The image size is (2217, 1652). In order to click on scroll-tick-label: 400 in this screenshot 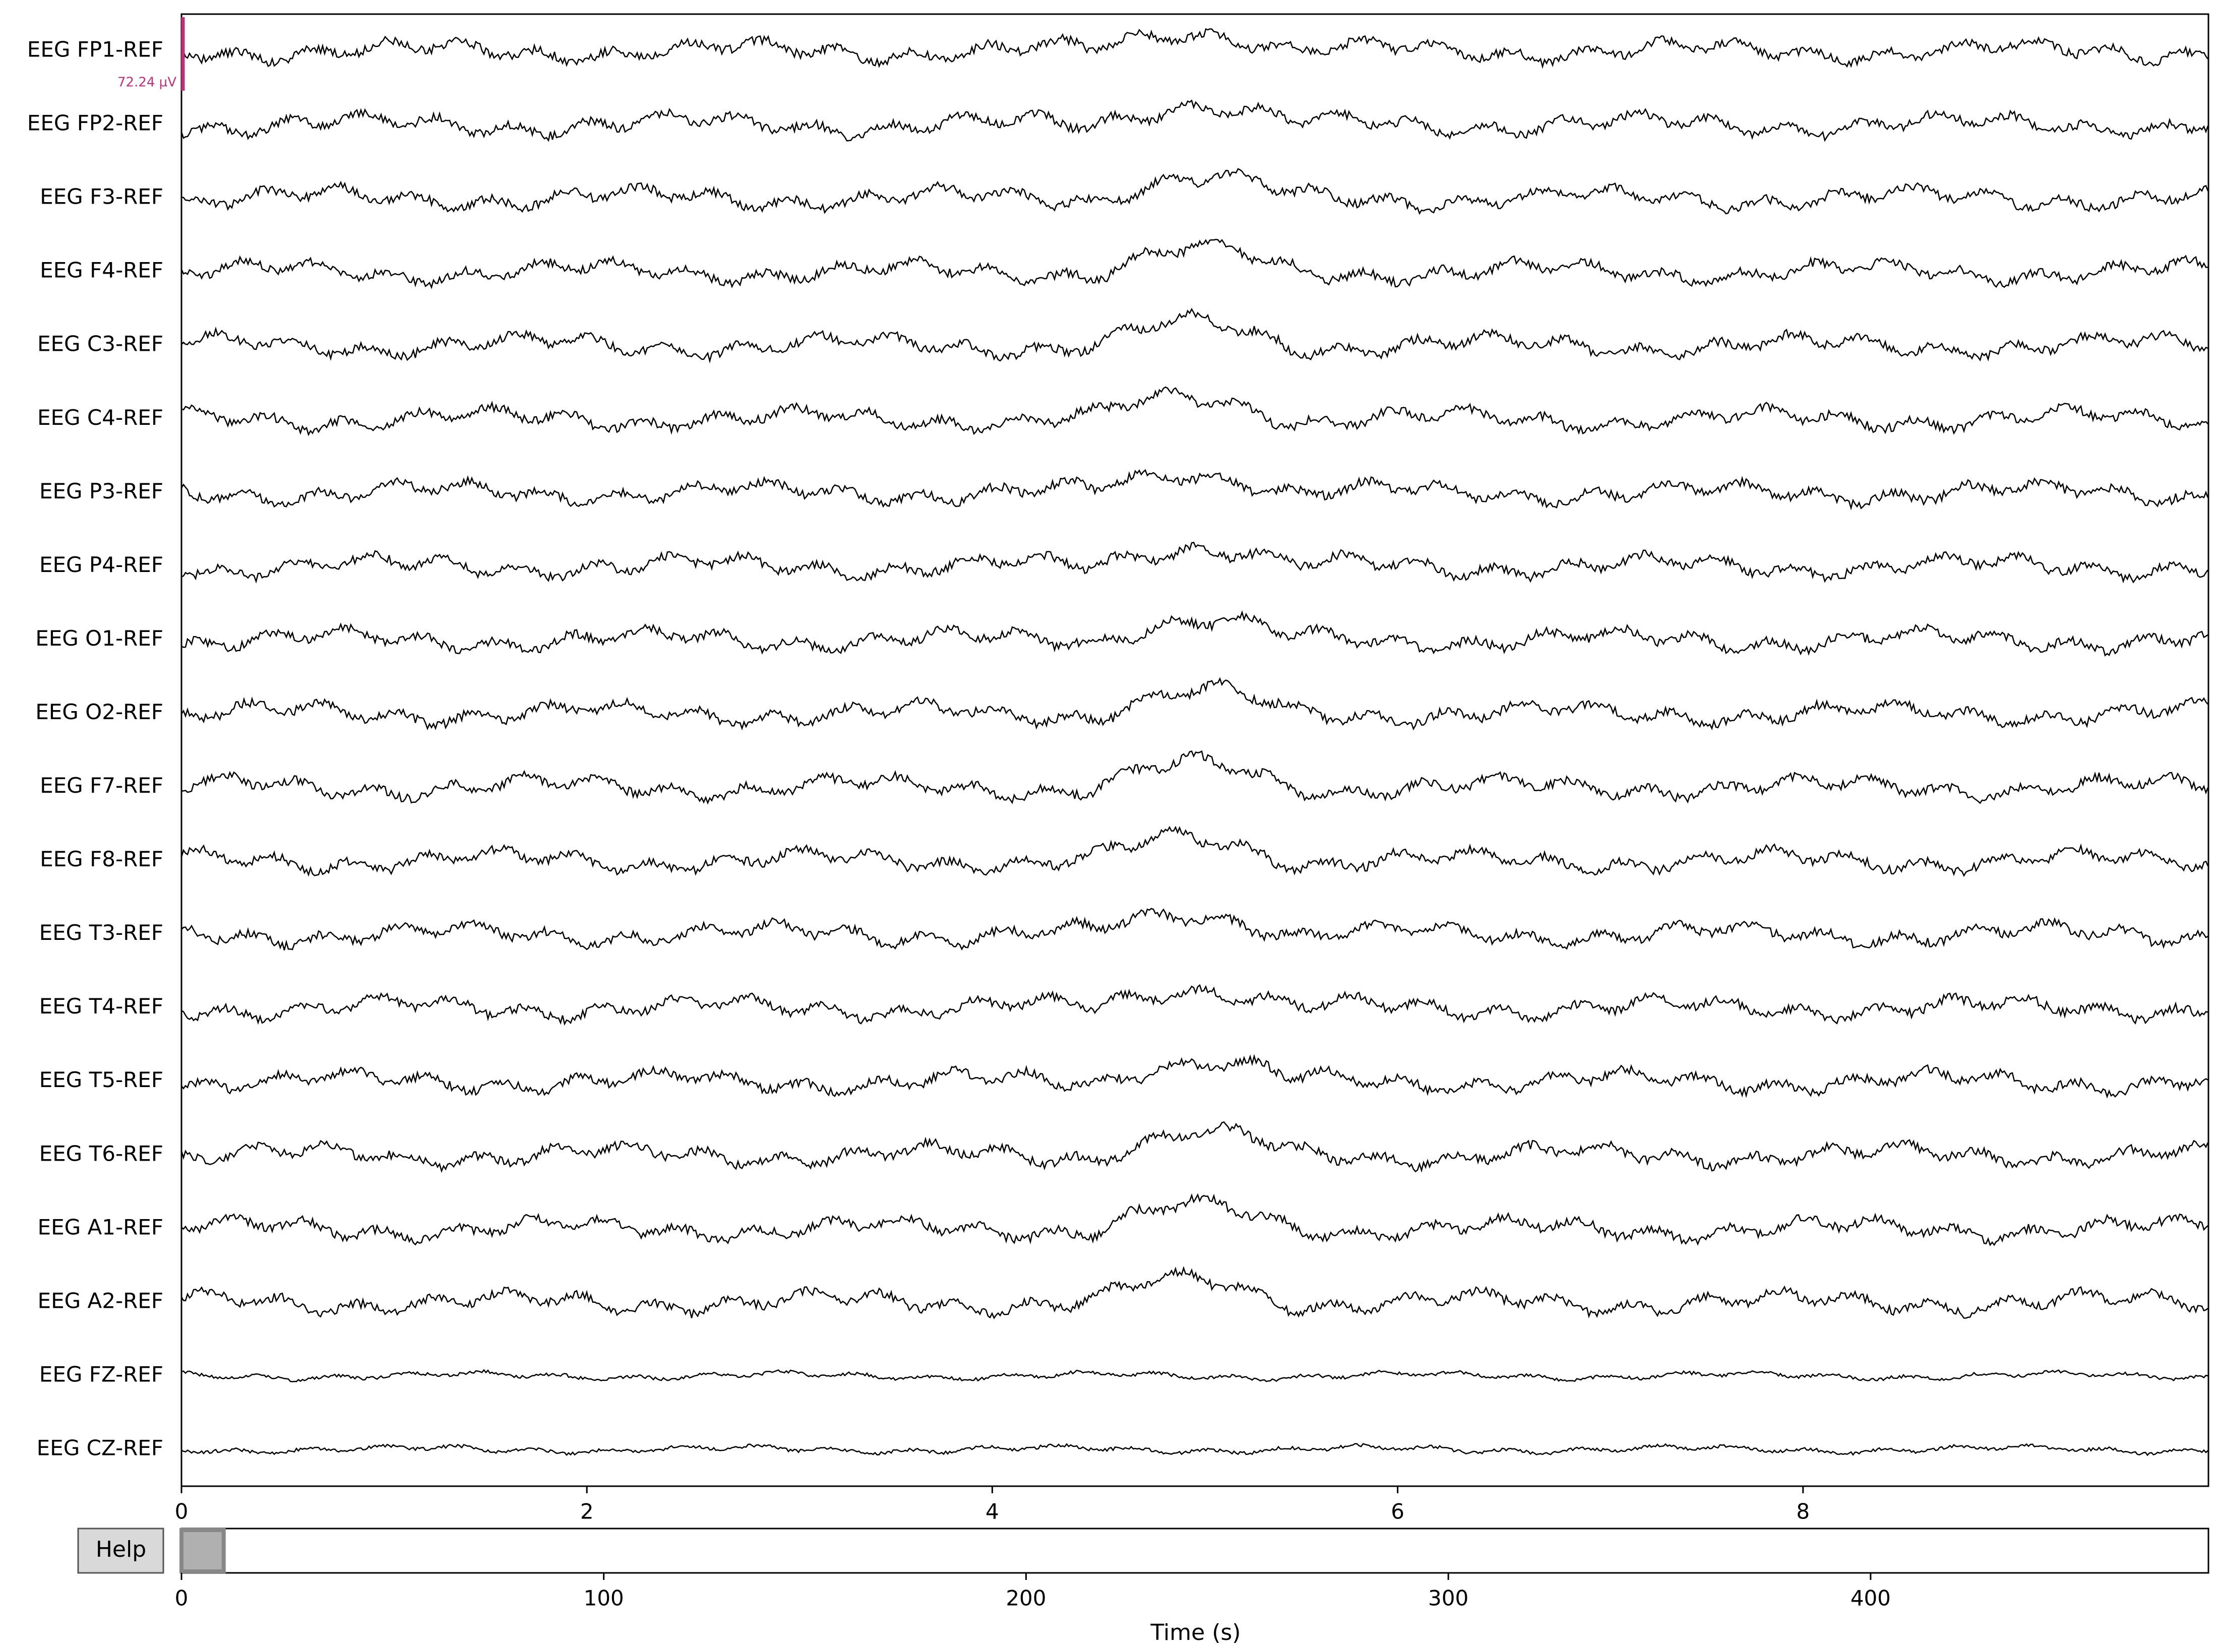, I will do `click(1871, 1599)`.